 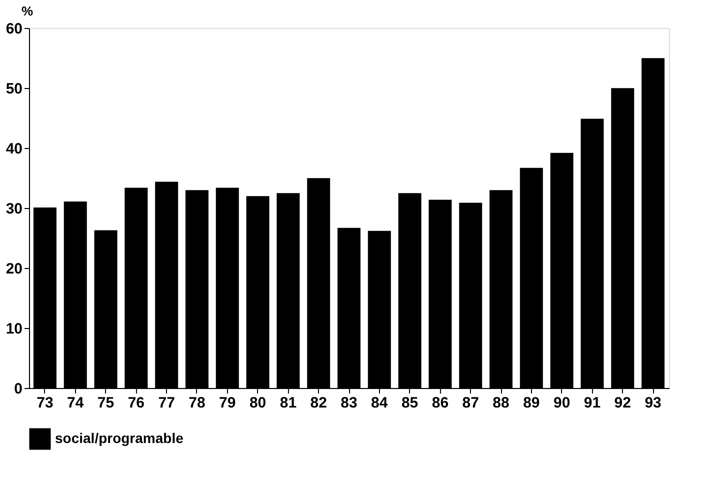 What do you see at coordinates (257, 403) in the screenshot?
I see `x-tick-label: 80` at bounding box center [257, 403].